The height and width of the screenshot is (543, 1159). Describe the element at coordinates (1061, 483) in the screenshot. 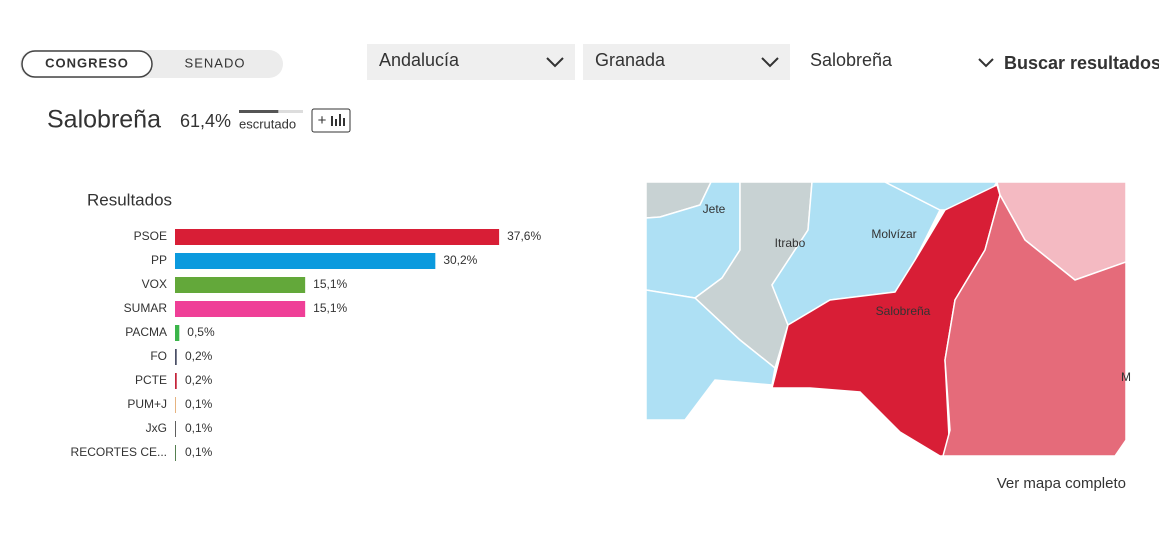

I see `map-link: Ver mapa completo` at that location.